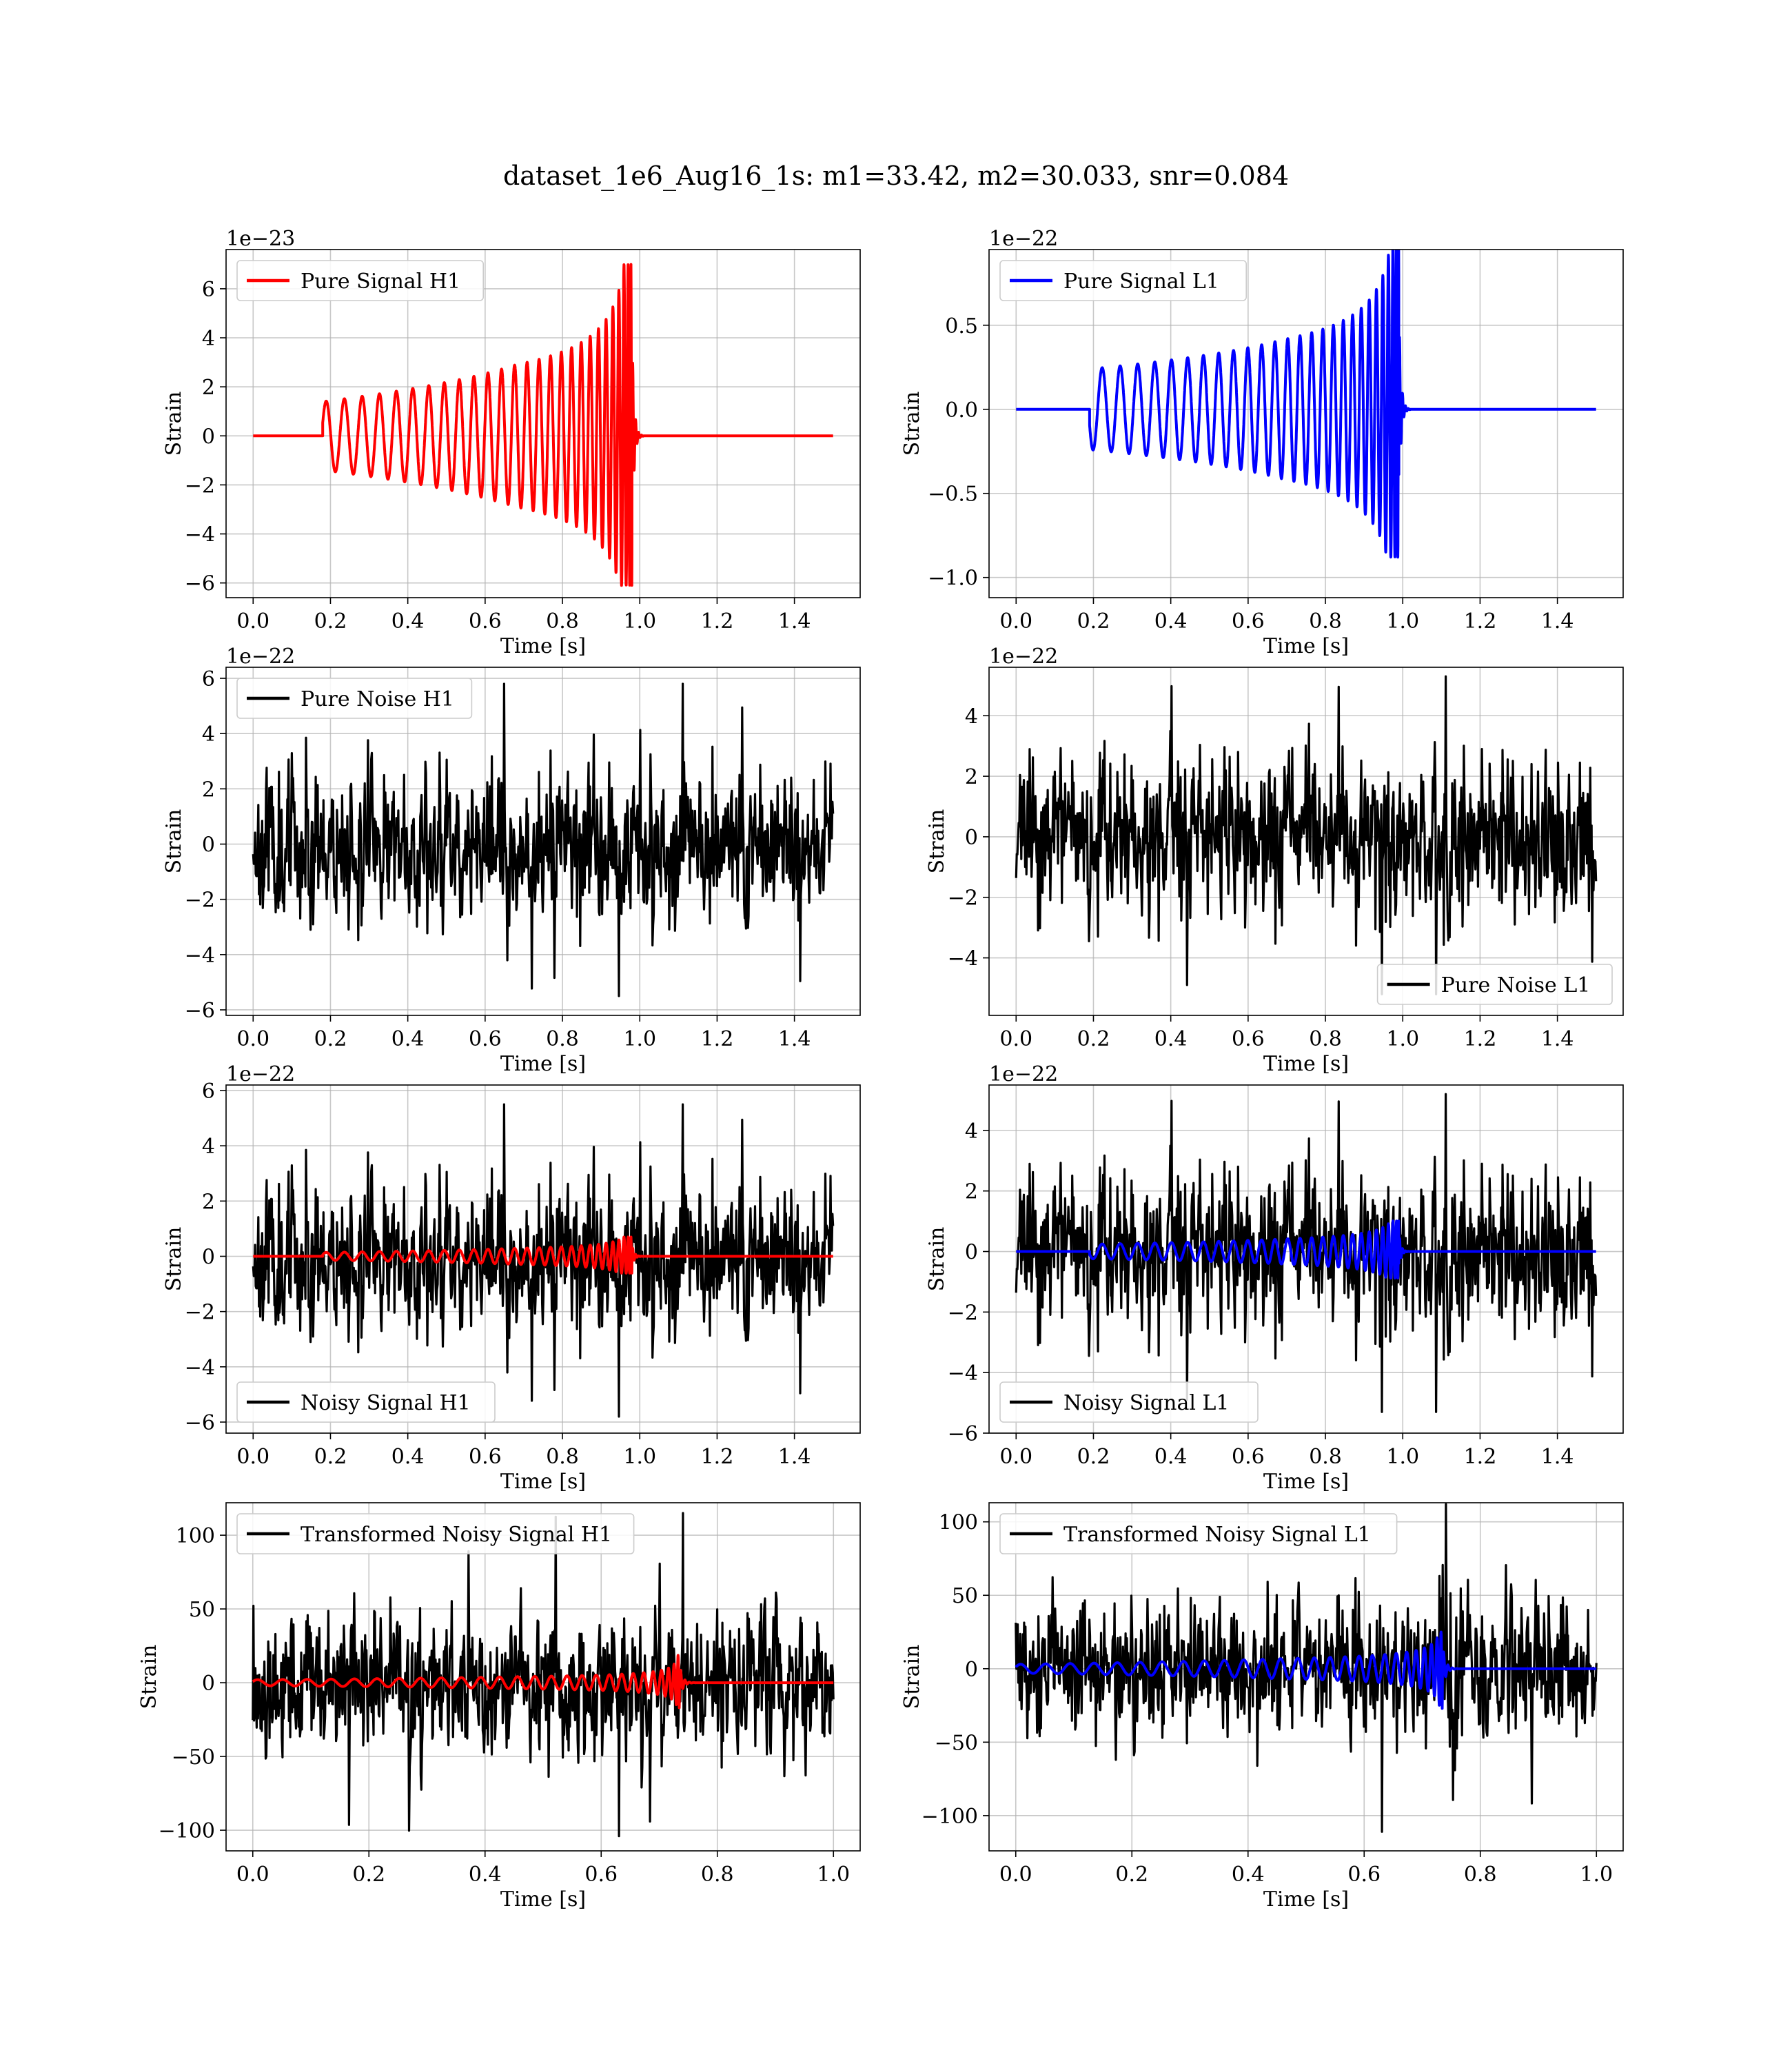 This screenshot has height=2068, width=1792. Describe the element at coordinates (377, 699) in the screenshot. I see `legend-label: Pure Noise H1` at that location.